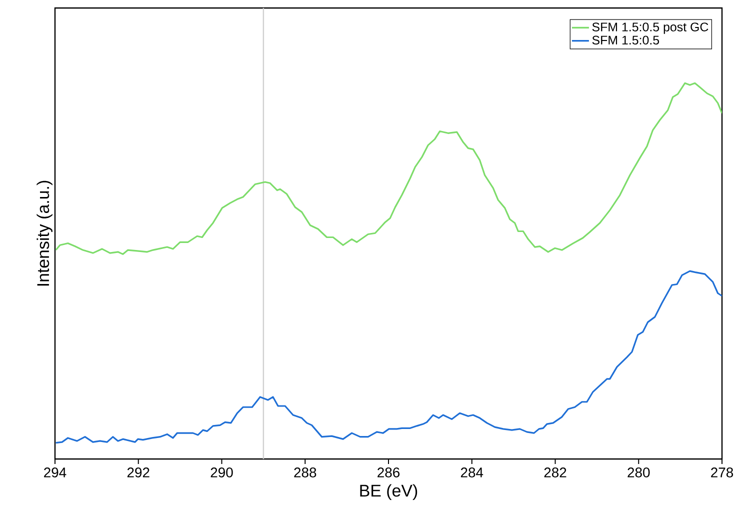 This screenshot has height=526, width=739. I want to click on x-tick-label: 288, so click(305, 473).